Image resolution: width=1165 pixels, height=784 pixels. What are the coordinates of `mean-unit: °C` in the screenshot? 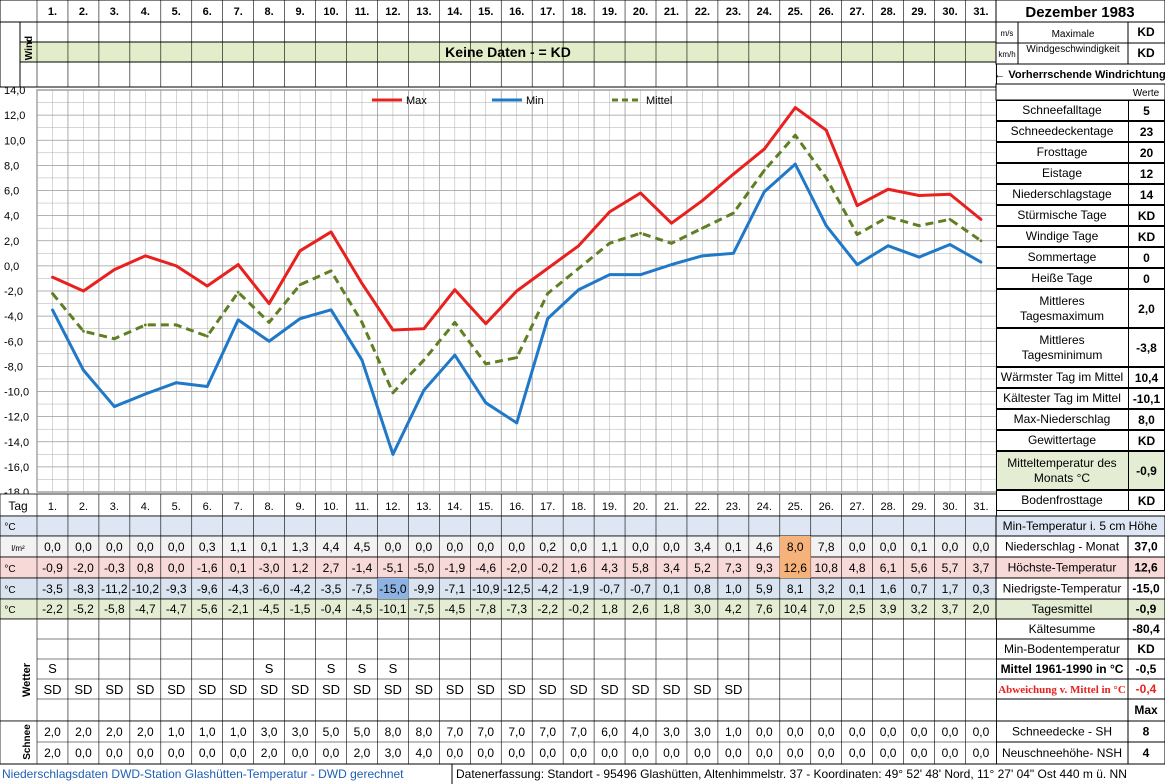 It's located at (9, 610).